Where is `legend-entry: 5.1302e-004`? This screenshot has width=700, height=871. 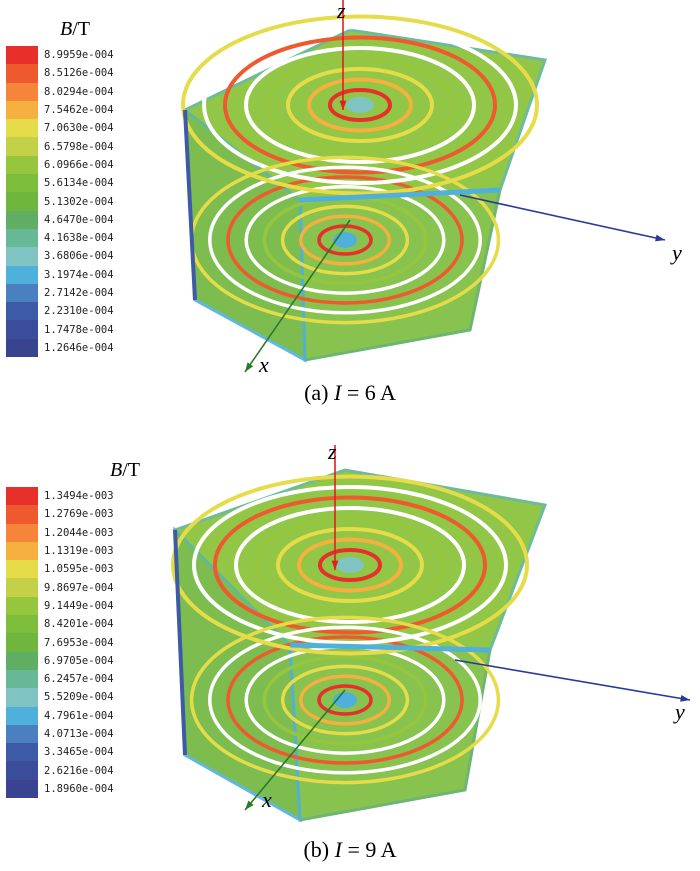
legend-entry: 5.1302e-004 is located at coordinates (60, 201).